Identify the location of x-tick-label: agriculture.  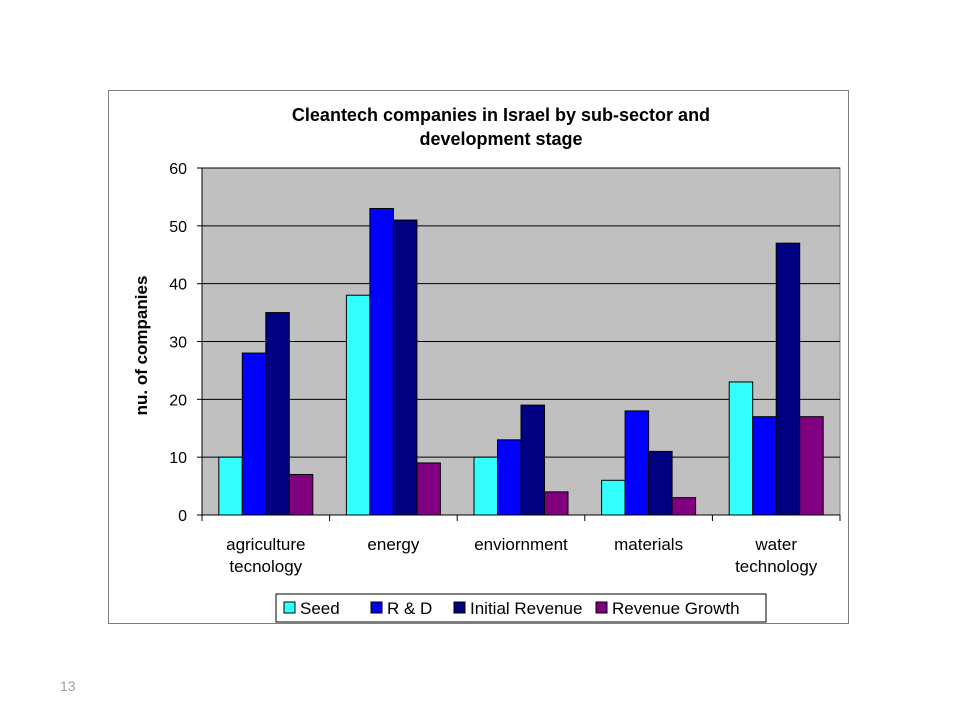
(265, 544).